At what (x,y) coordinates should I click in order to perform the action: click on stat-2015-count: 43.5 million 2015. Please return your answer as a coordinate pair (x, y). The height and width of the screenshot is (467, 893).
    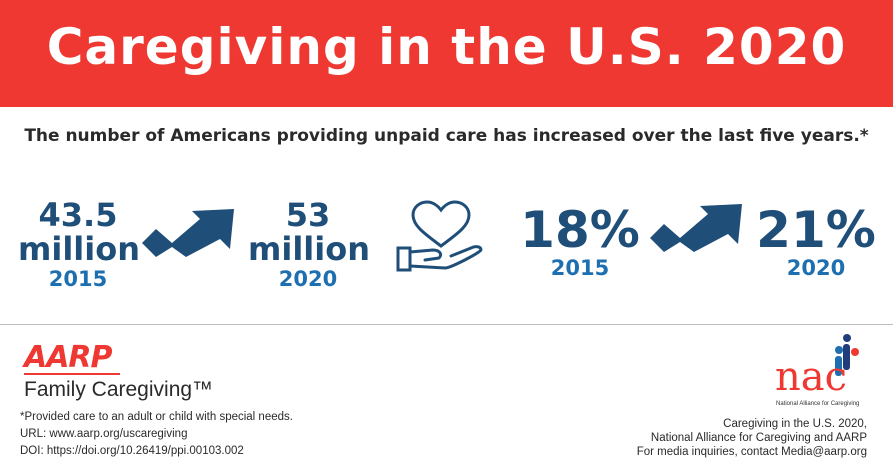
    Looking at the image, I should click on (79, 244).